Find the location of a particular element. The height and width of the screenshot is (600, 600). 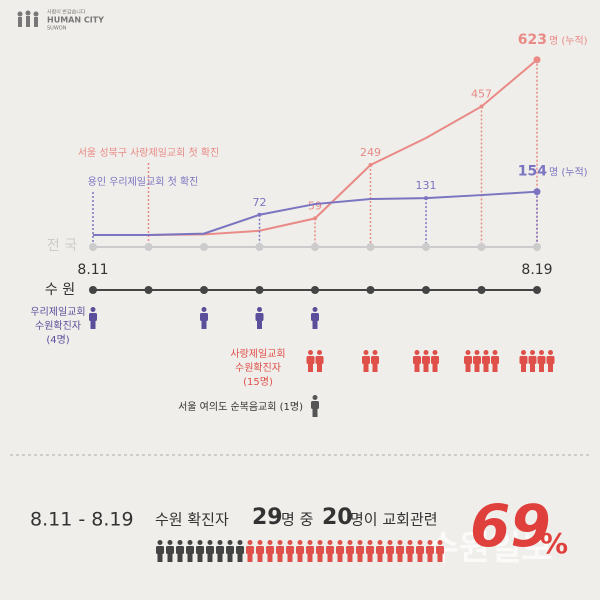

value-label: 59 is located at coordinates (315, 205).